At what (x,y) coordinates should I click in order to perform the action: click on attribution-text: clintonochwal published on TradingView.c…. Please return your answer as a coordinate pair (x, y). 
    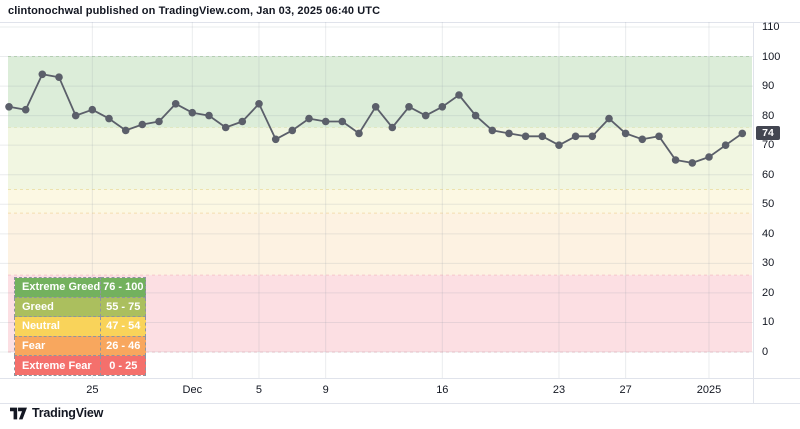
    Looking at the image, I should click on (194, 11).